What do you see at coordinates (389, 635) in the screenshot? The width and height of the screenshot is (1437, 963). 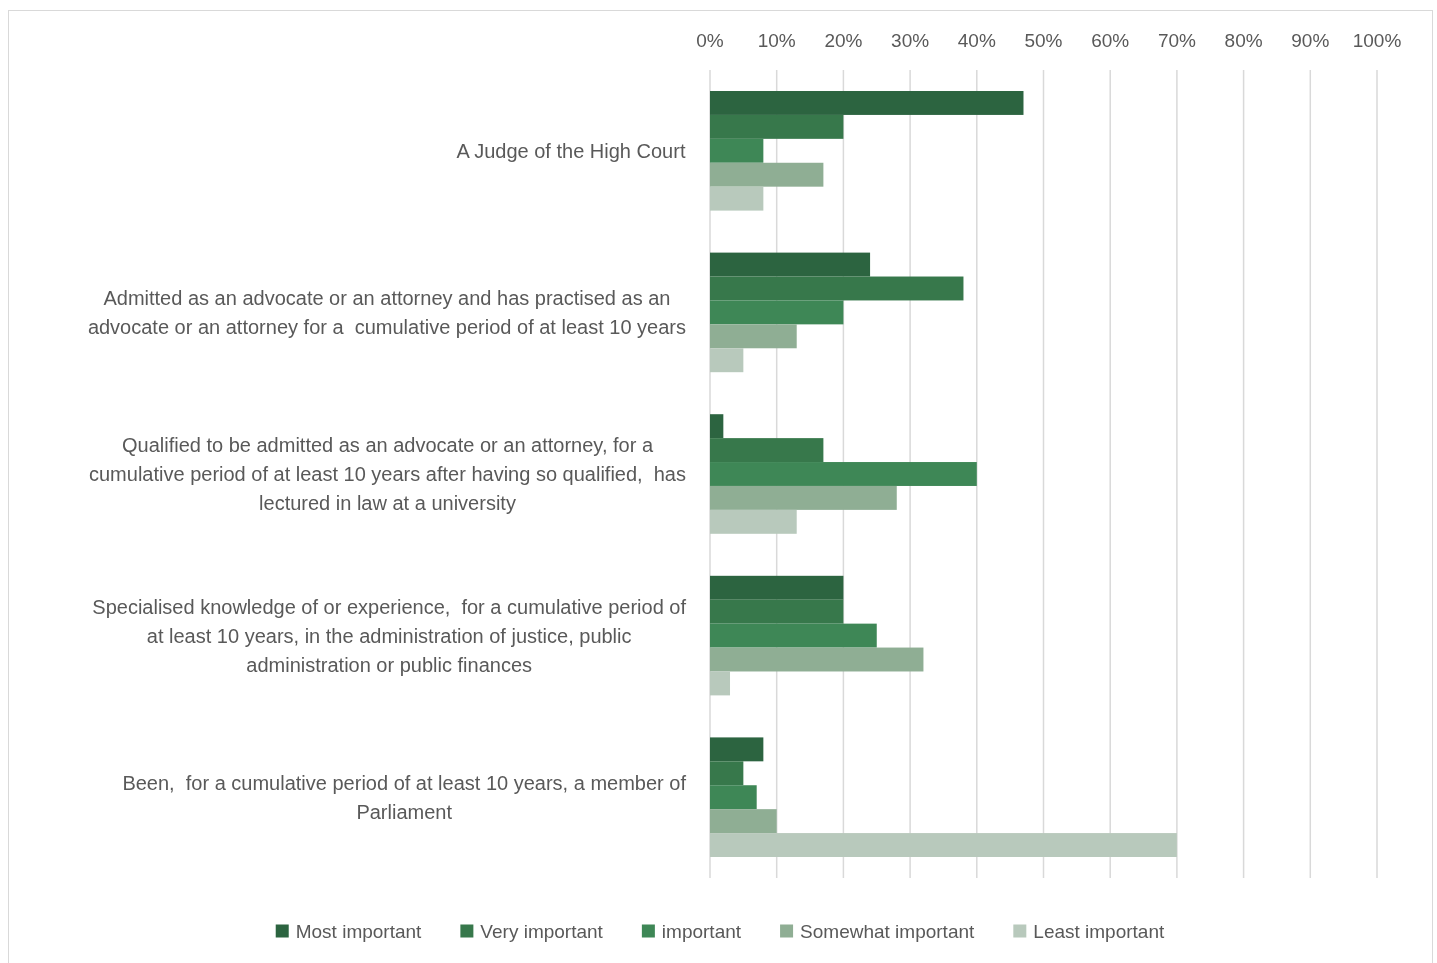 I see `y-tick-label: Specialised knowledge of or experience, for a cumulative period of at least 10 years, in the administration of justice, public administration or public finances` at bounding box center [389, 635].